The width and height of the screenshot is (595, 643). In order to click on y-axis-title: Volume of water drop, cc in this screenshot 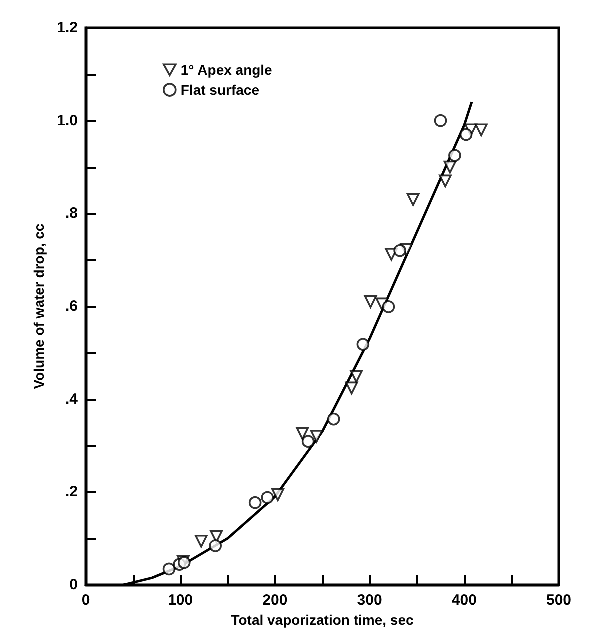, I will do `click(39, 307)`.